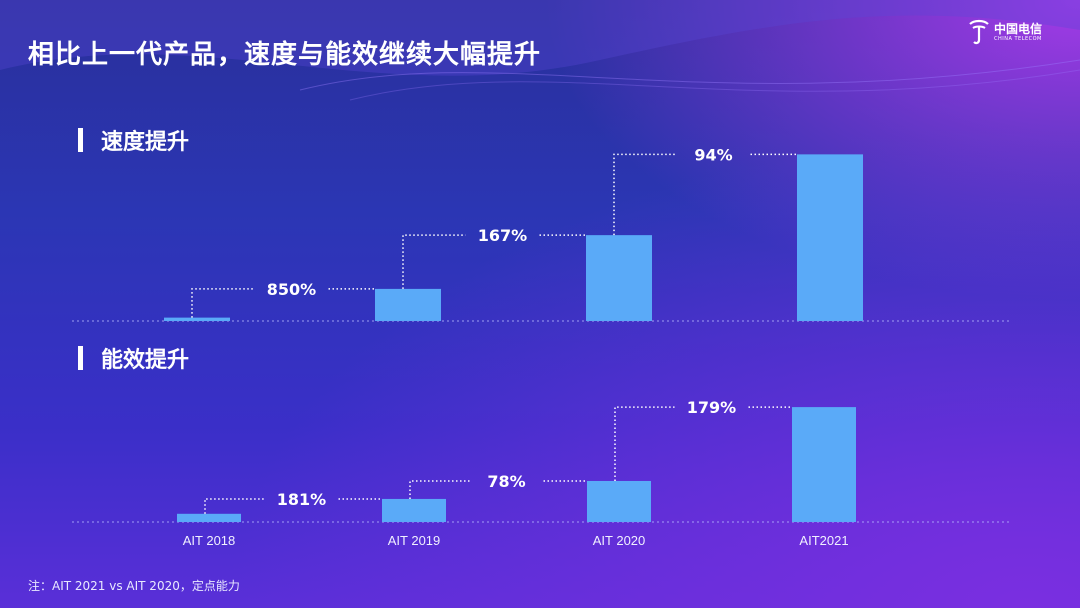  I want to click on growth-label-2: 78%, so click(506, 481).